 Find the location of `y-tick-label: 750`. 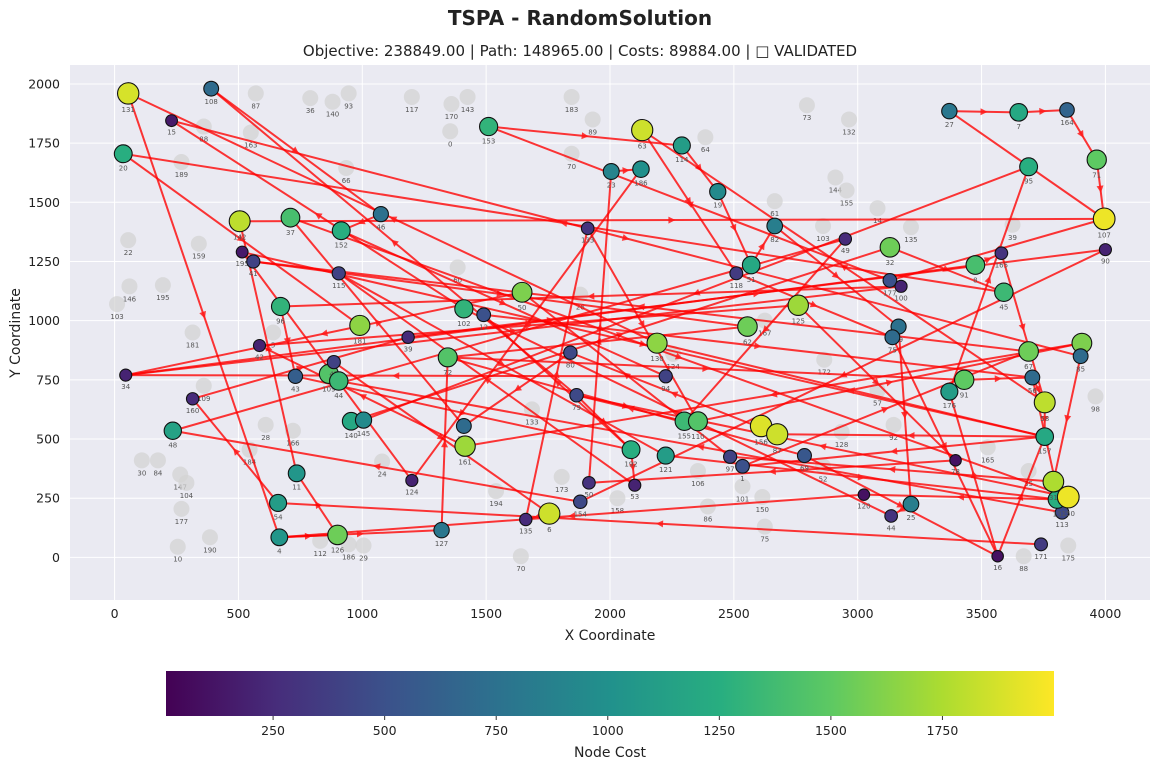

y-tick-label: 750 is located at coordinates (48, 379).